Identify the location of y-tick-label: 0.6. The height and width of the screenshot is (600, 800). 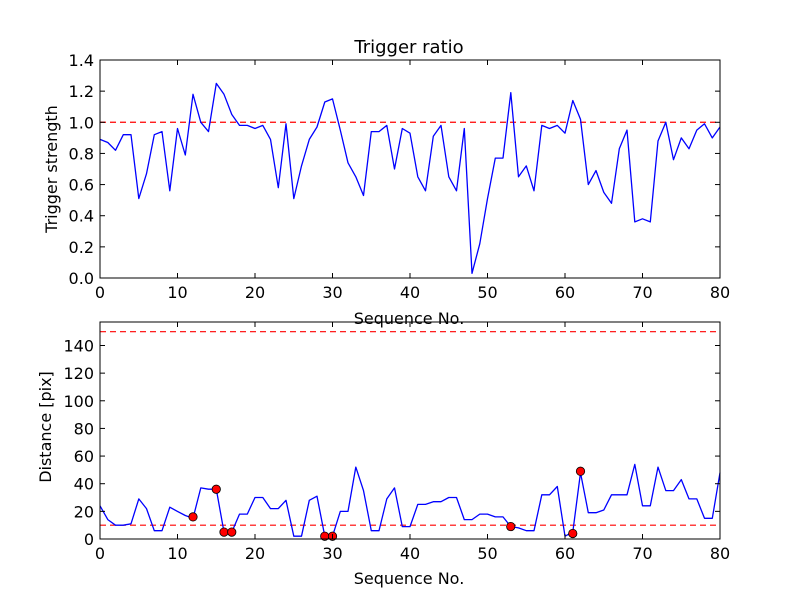
(81, 185).